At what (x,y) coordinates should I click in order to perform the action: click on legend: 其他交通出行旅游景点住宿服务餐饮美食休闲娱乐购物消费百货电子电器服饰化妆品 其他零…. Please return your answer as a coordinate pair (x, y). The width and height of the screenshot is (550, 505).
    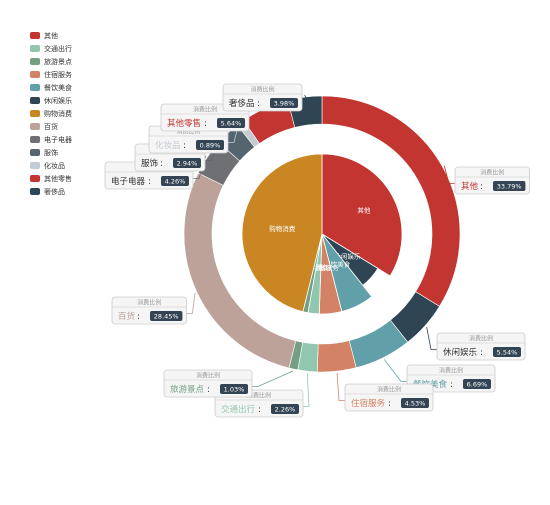
    Looking at the image, I should click on (51, 113).